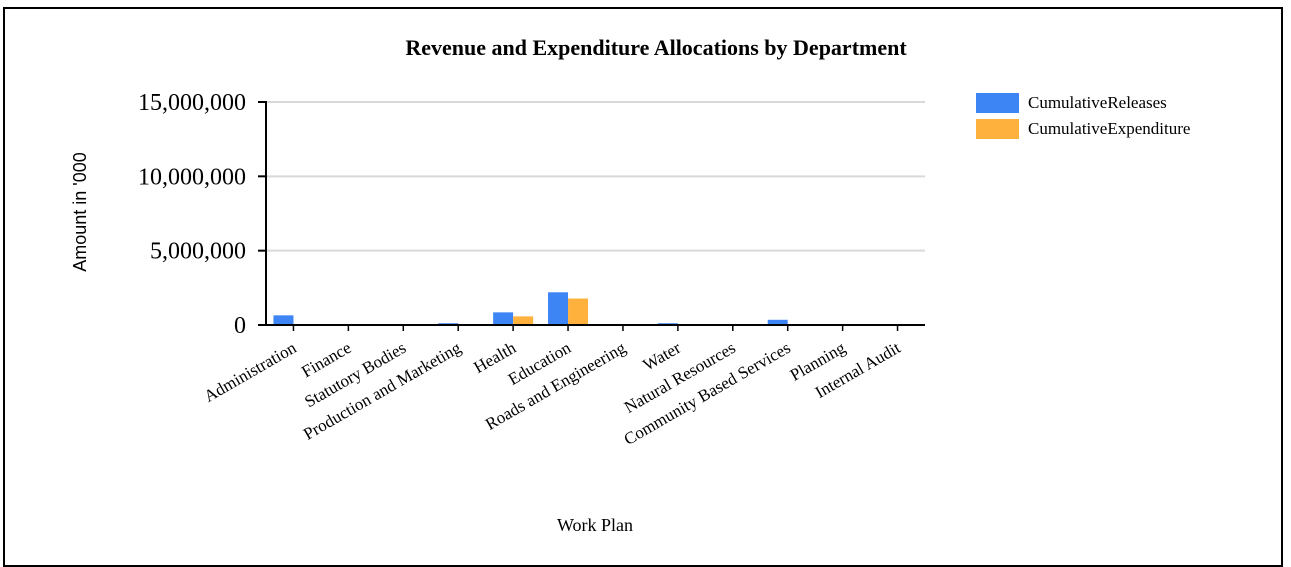  Describe the element at coordinates (80, 212) in the screenshot. I see `y-axis-label: Amount in '000` at that location.